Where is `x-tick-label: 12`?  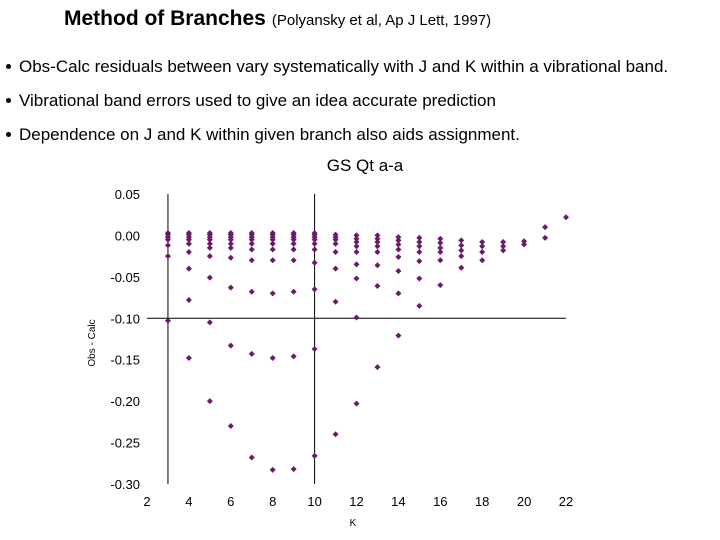
x-tick-label: 12 is located at coordinates (356, 501).